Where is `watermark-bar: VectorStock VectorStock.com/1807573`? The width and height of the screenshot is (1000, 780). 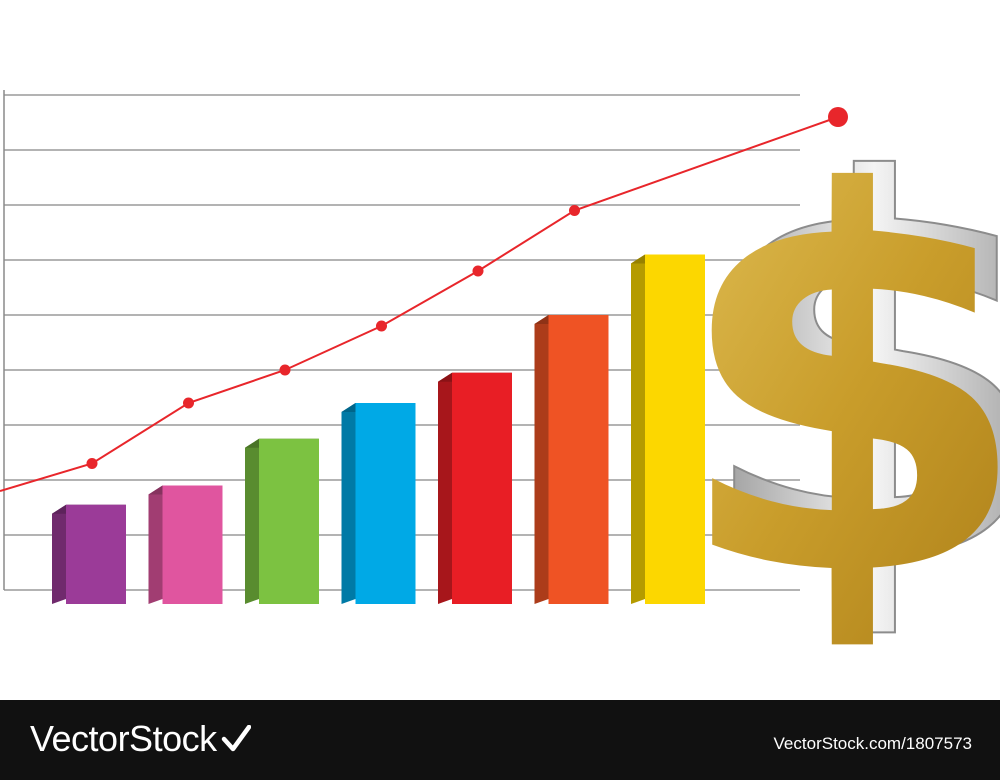 watermark-bar: VectorStock VectorStock.com/1807573 is located at coordinates (500, 740).